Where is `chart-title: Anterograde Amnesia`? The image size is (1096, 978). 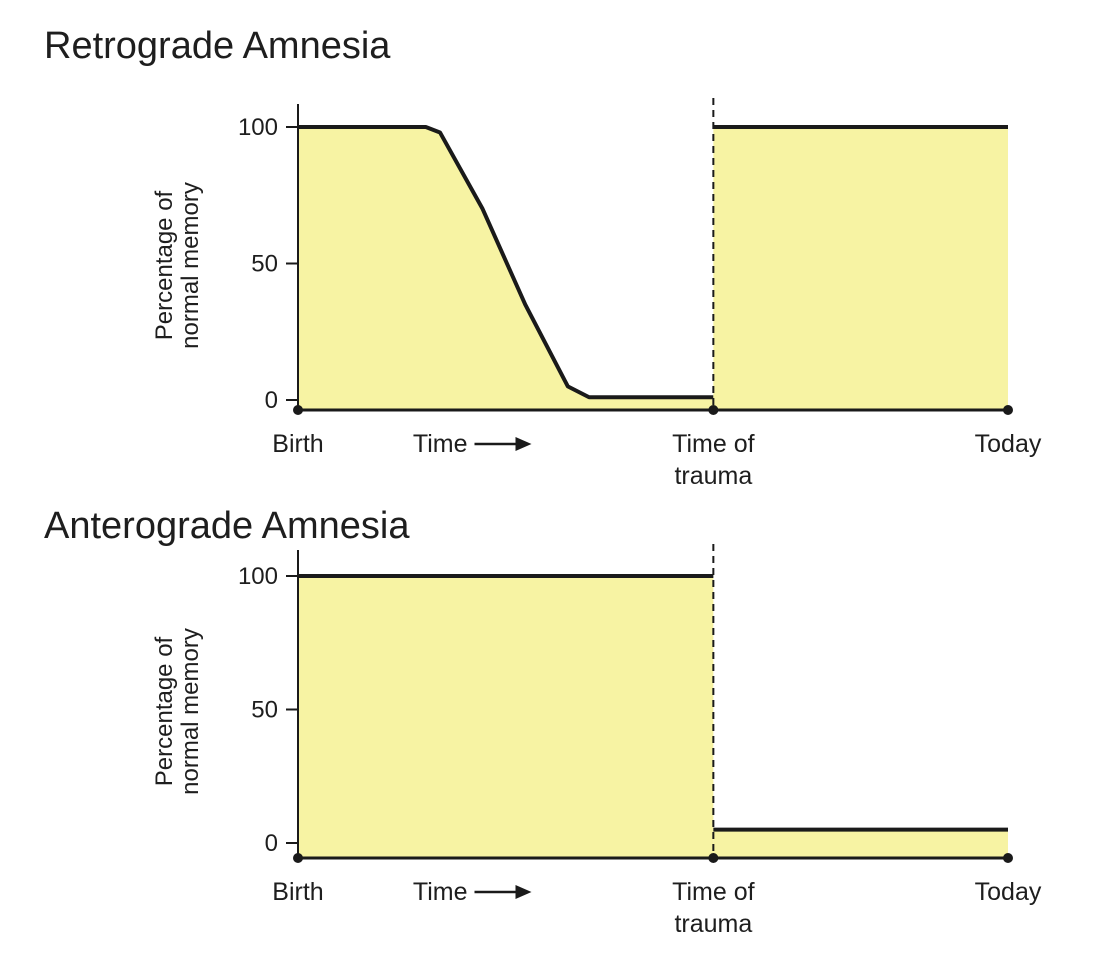
chart-title: Anterograde Amnesia is located at coordinates (227, 526).